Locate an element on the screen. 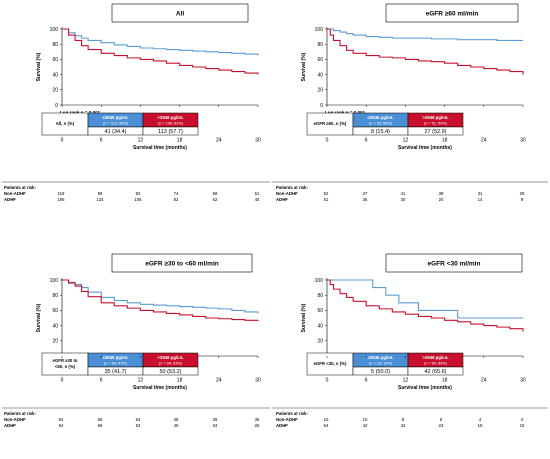  risk-count: 36 is located at coordinates (365, 199).